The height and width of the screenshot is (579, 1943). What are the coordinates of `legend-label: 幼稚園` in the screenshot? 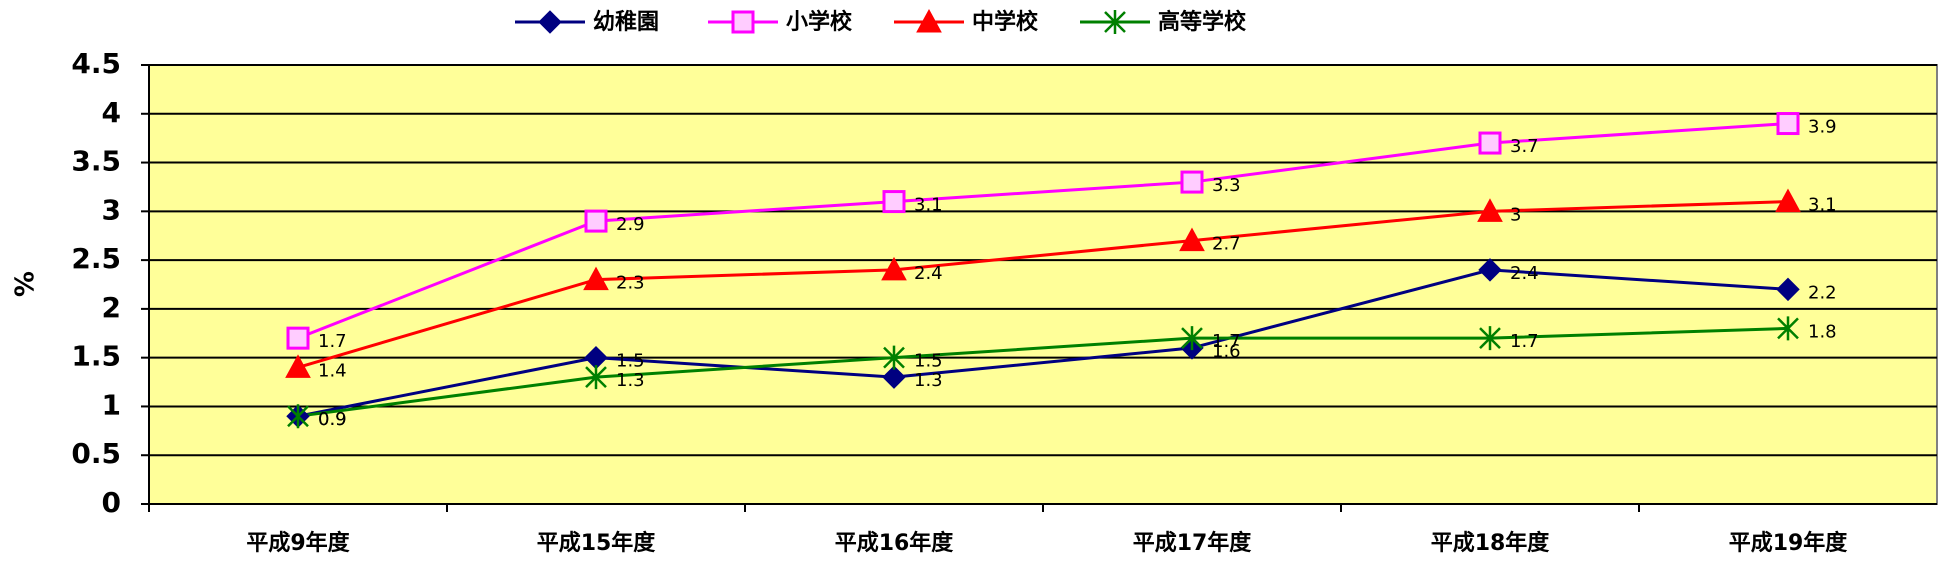 It's located at (626, 22).